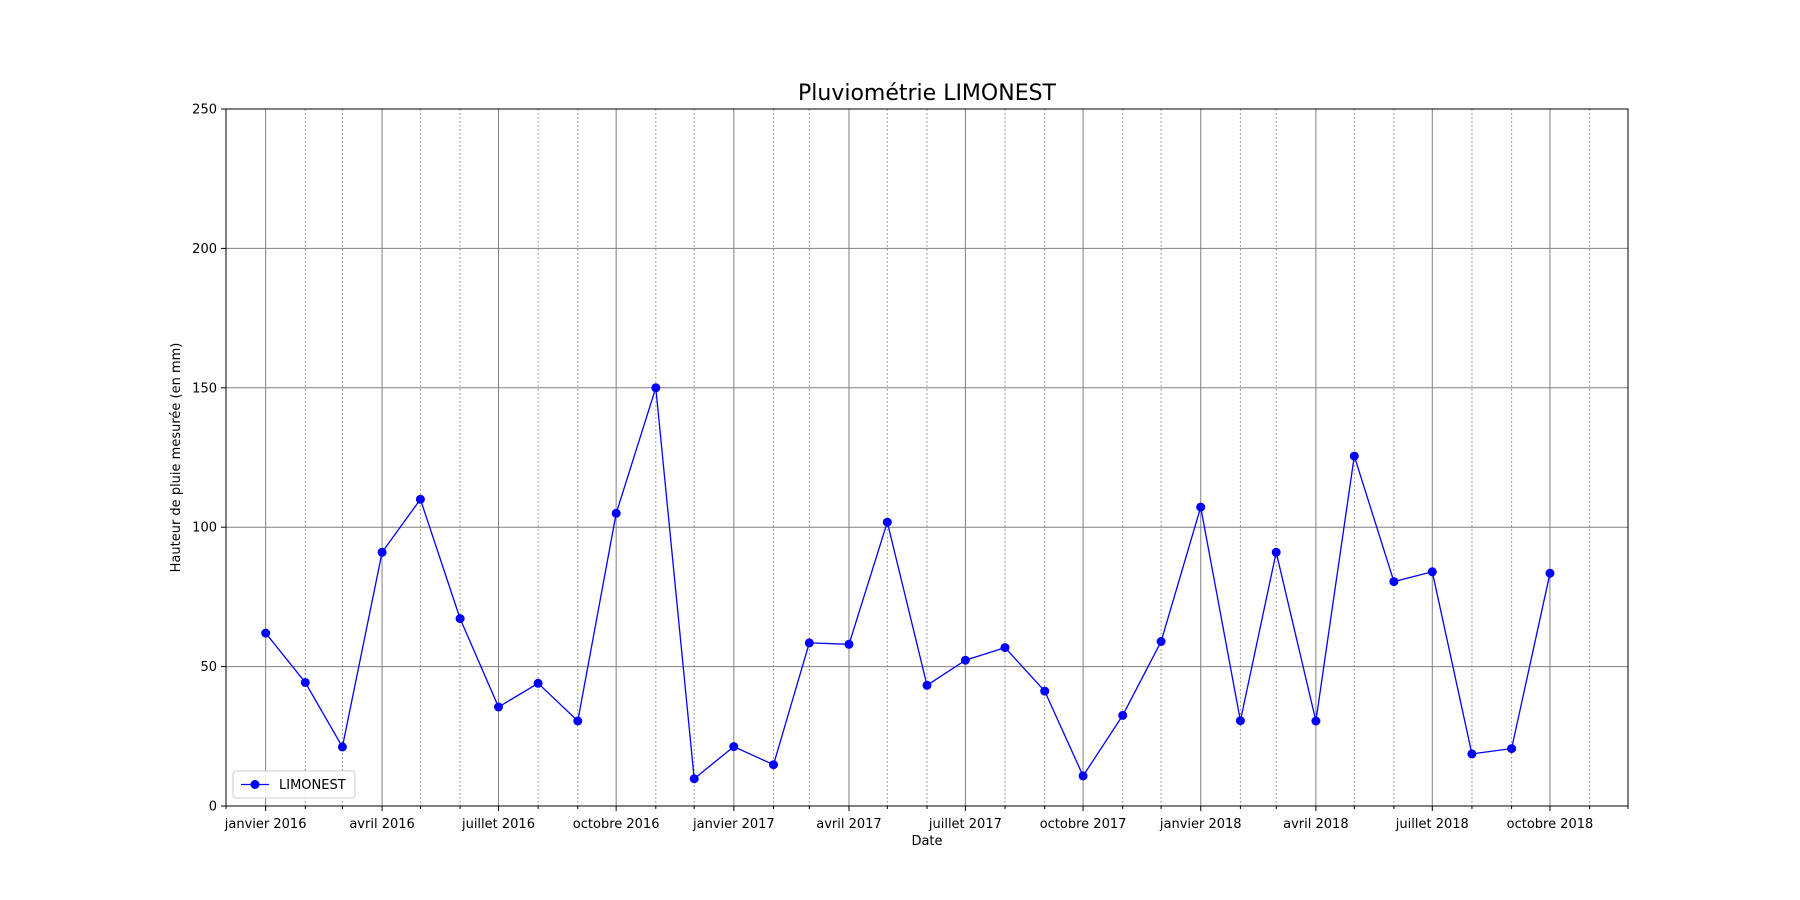 The height and width of the screenshot is (900, 1800). I want to click on y-axis: 0 50 100 150 200 250, so click(209, 459).